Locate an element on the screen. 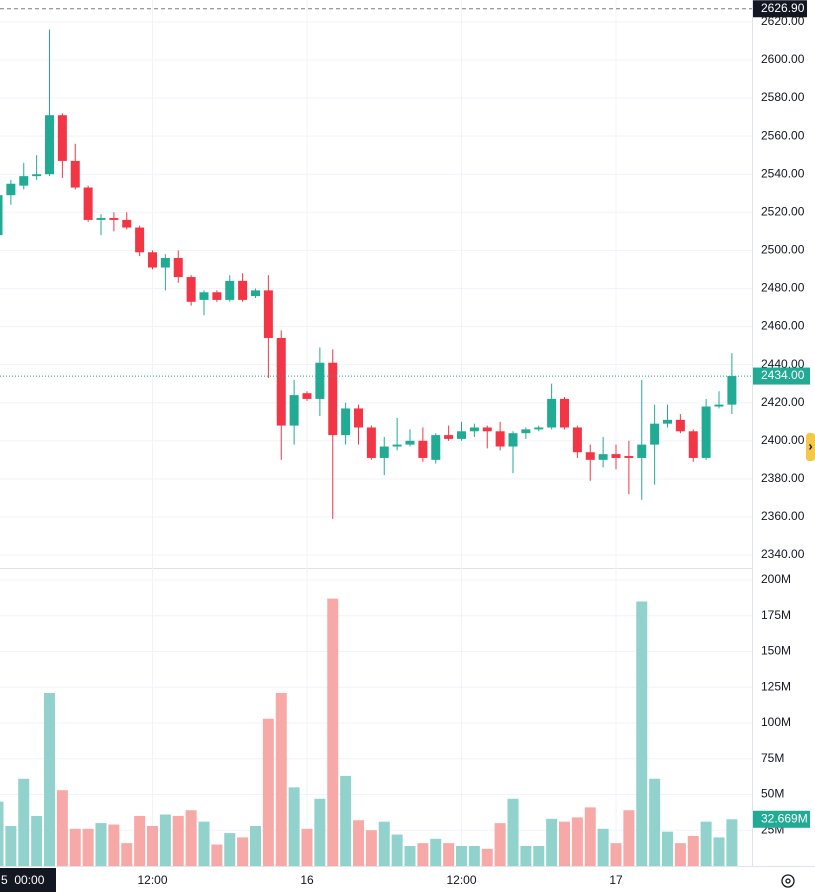 The height and width of the screenshot is (892, 815). crosshair-time-label: 5 00:00 is located at coordinates (23, 880).